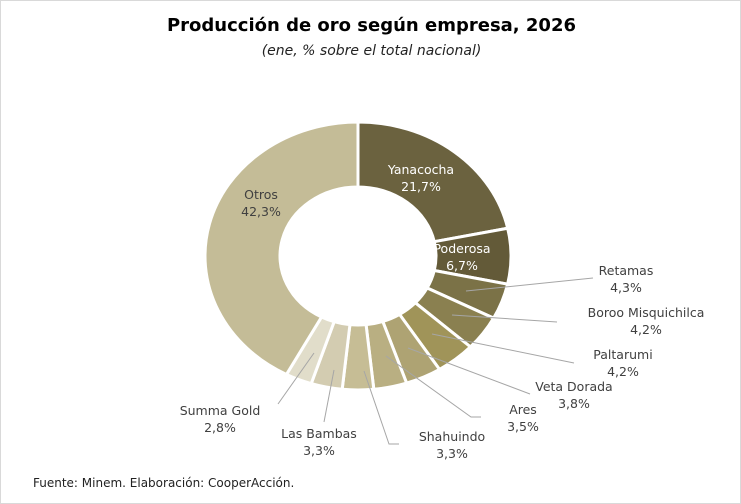 This screenshot has width=741, height=504. What do you see at coordinates (462, 265) in the screenshot?
I see `value-label-poderosa: 6,7%` at bounding box center [462, 265].